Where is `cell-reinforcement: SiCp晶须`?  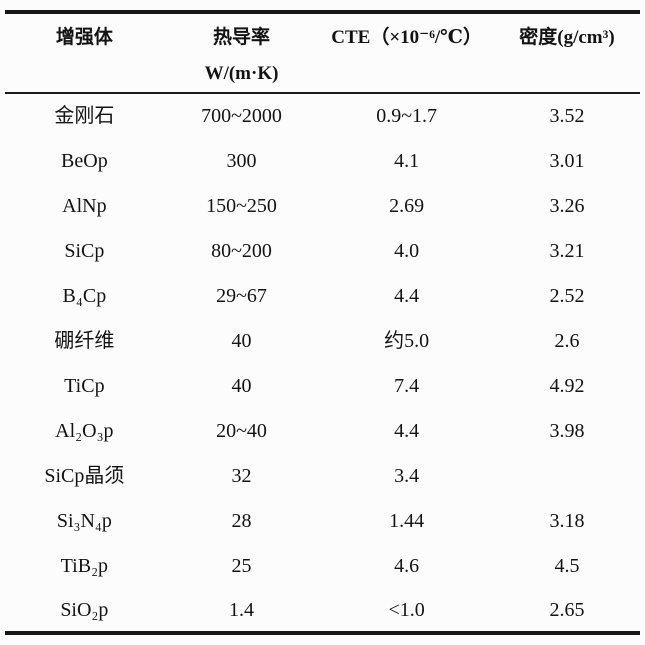 cell-reinforcement: SiCp晶须 is located at coordinates (84, 475).